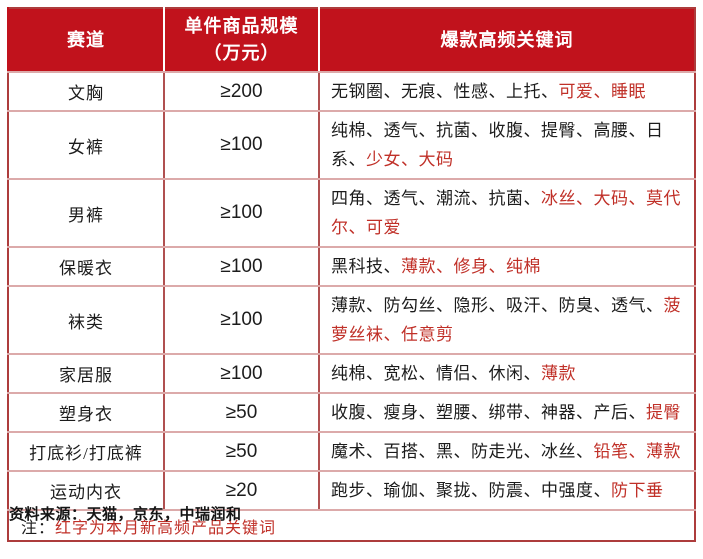 This screenshot has height=559, width=703. What do you see at coordinates (85, 40) in the screenshot?
I see `column-header: 赛道` at bounding box center [85, 40].